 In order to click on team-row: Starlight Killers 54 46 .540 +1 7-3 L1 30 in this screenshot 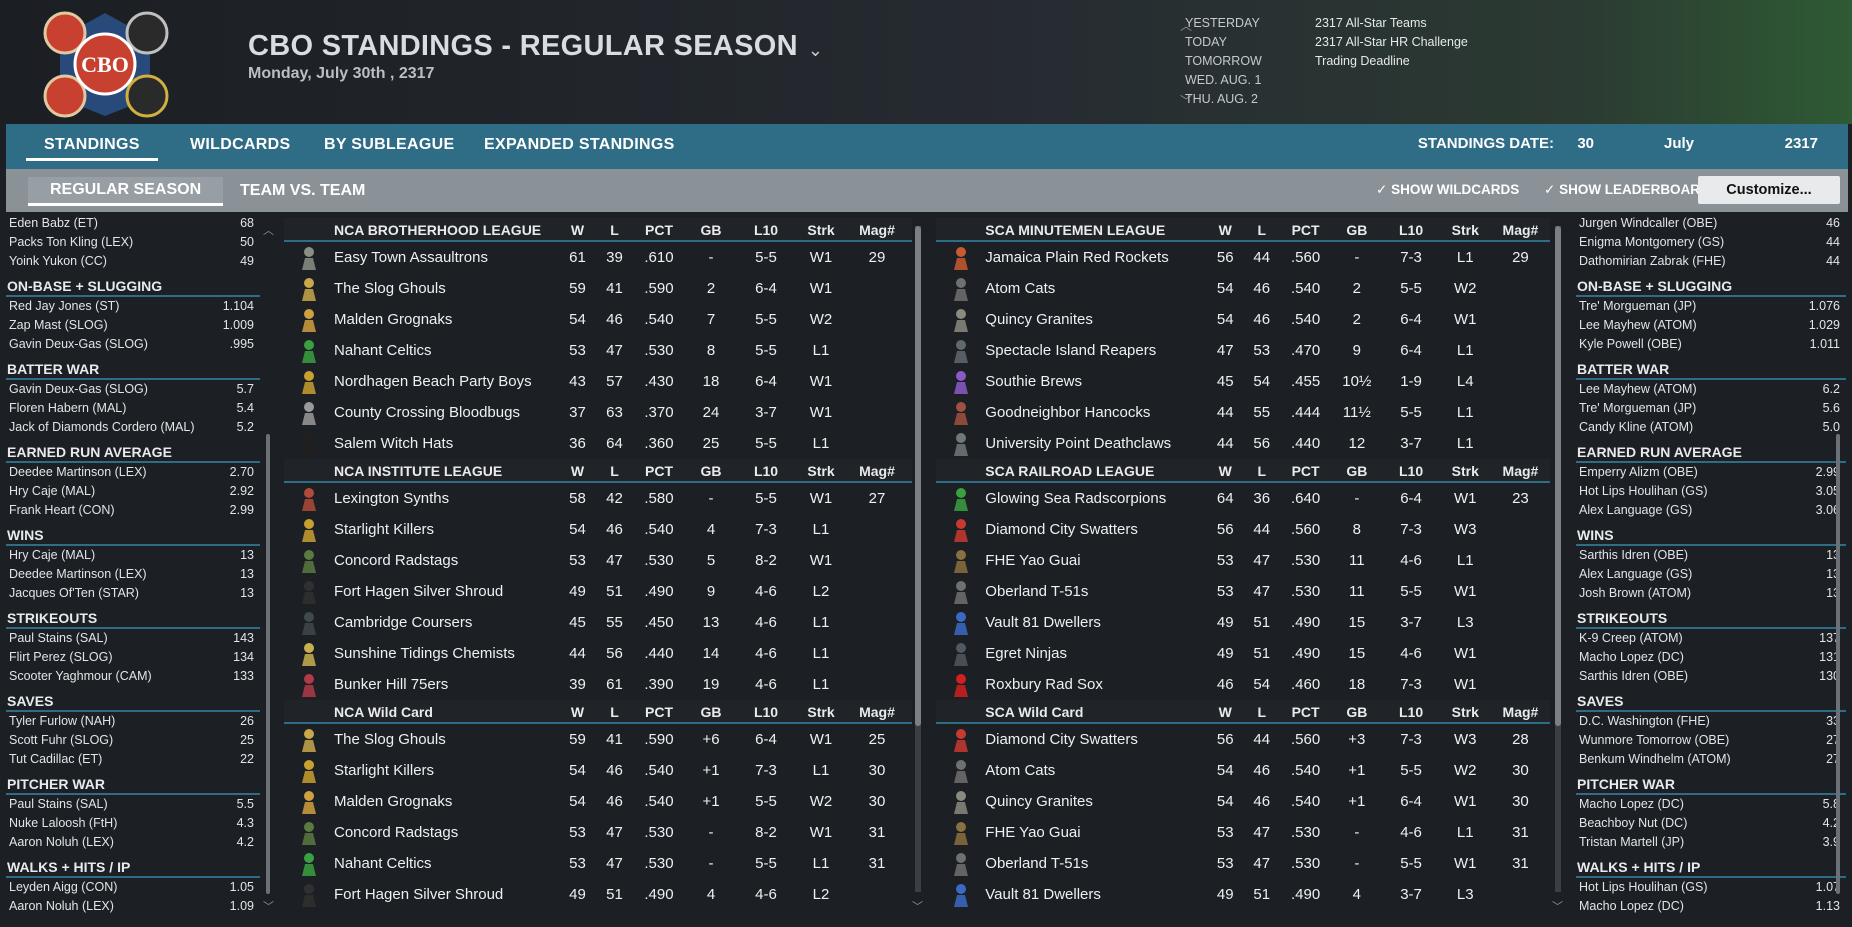, I will do `click(598, 770)`.